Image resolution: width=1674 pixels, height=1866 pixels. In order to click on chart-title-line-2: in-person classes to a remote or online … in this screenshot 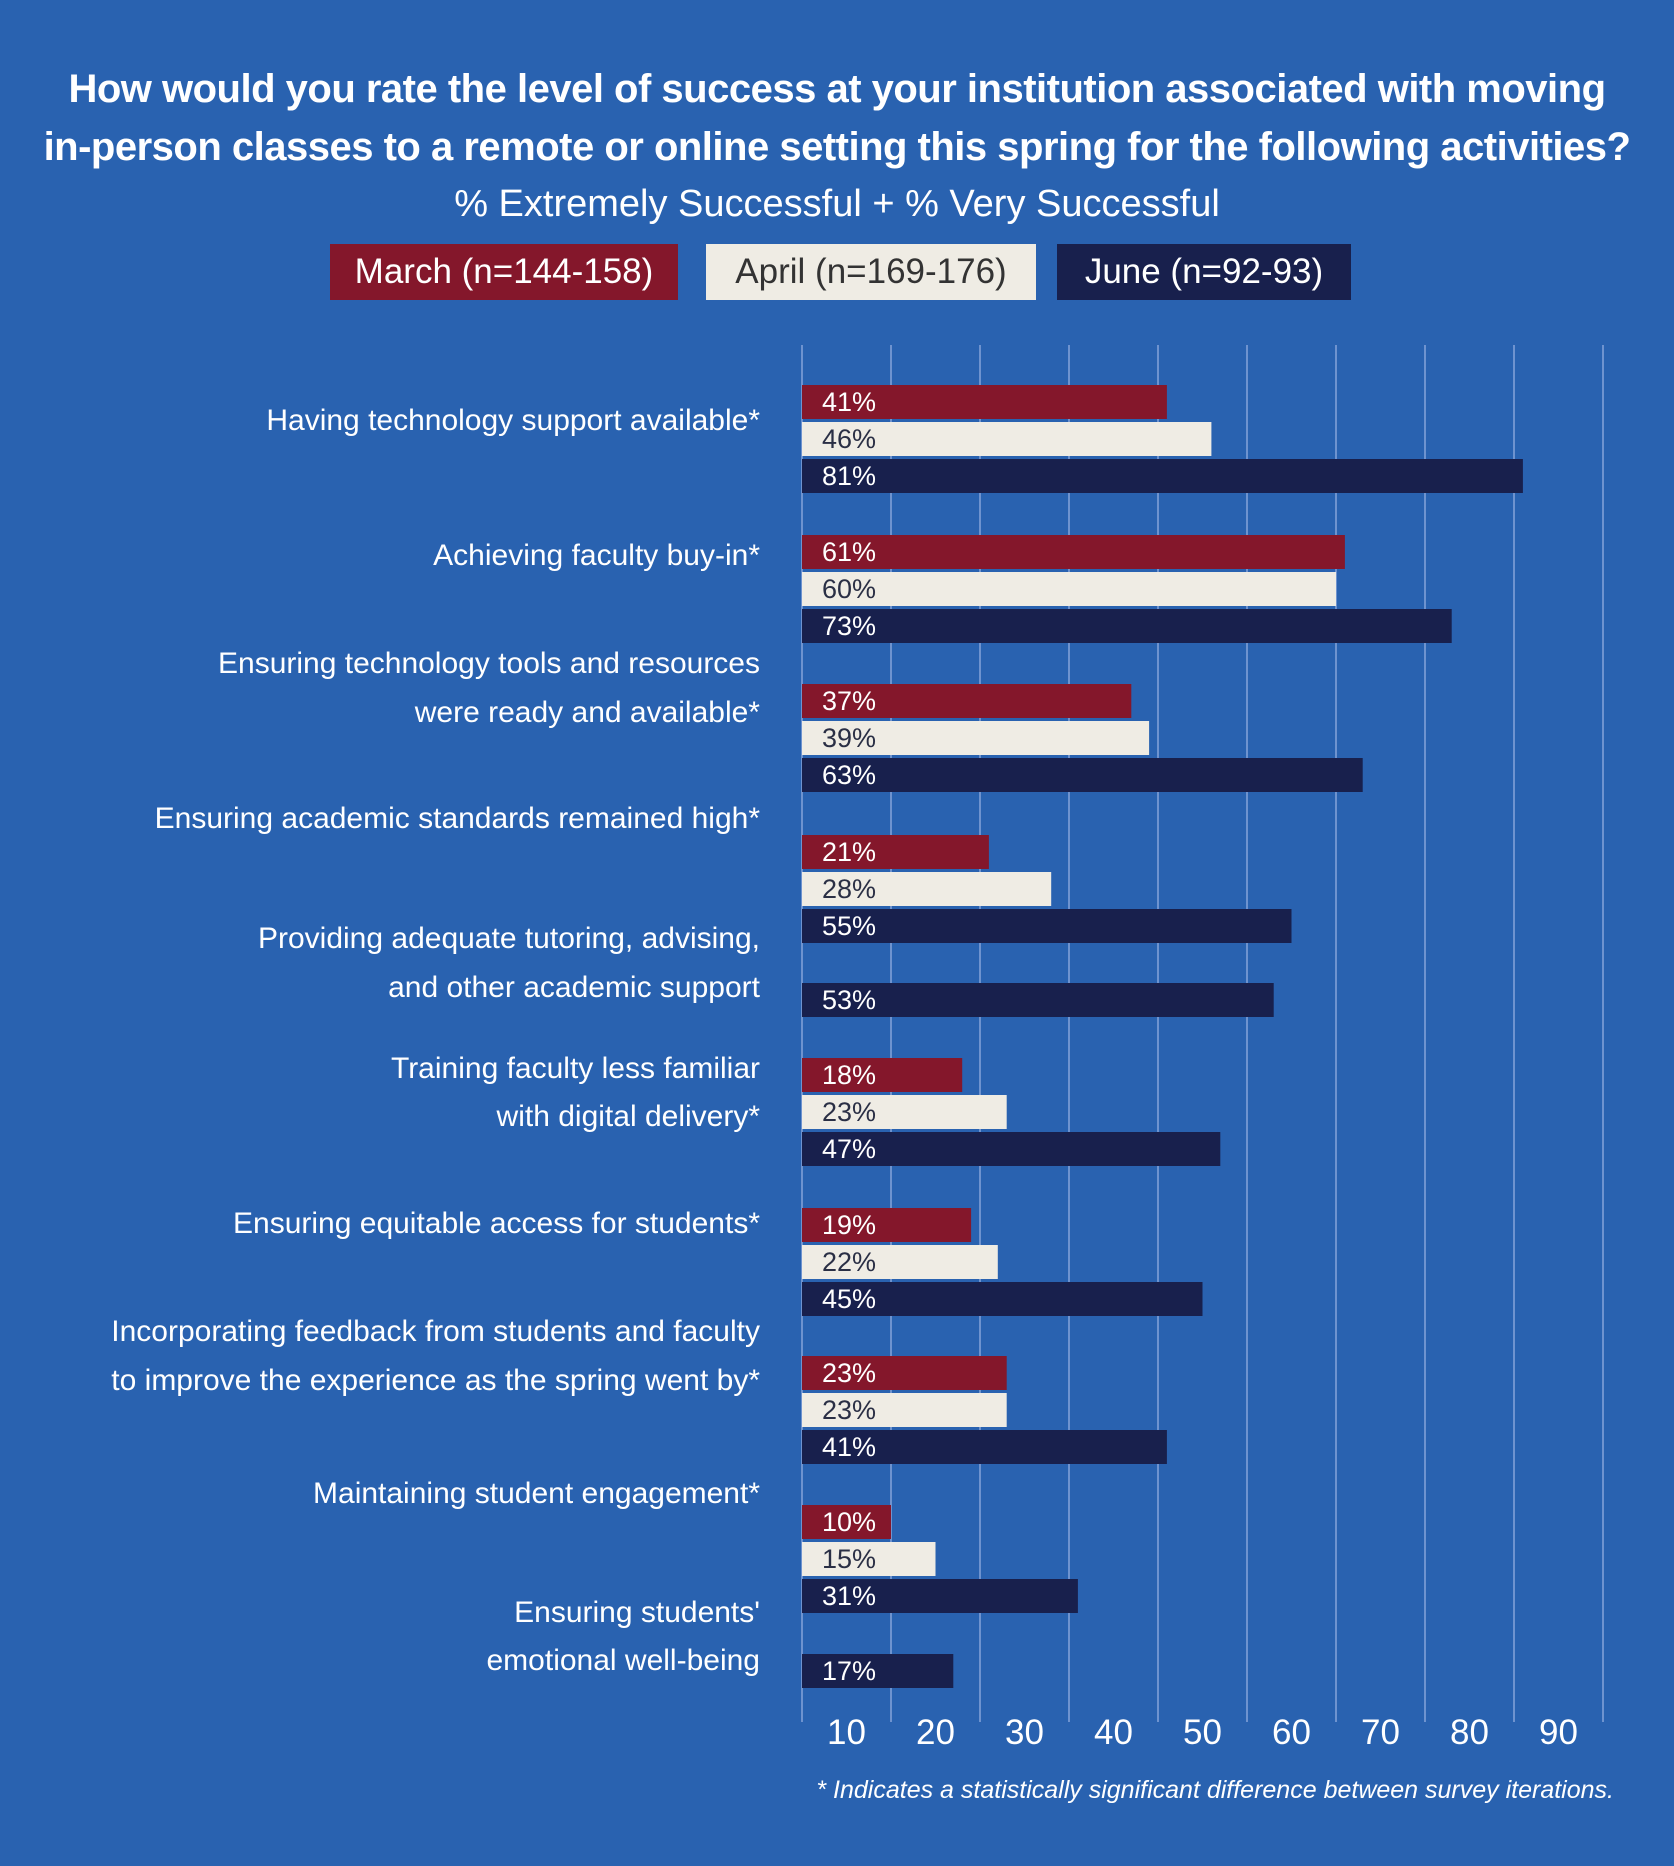, I will do `click(837, 147)`.